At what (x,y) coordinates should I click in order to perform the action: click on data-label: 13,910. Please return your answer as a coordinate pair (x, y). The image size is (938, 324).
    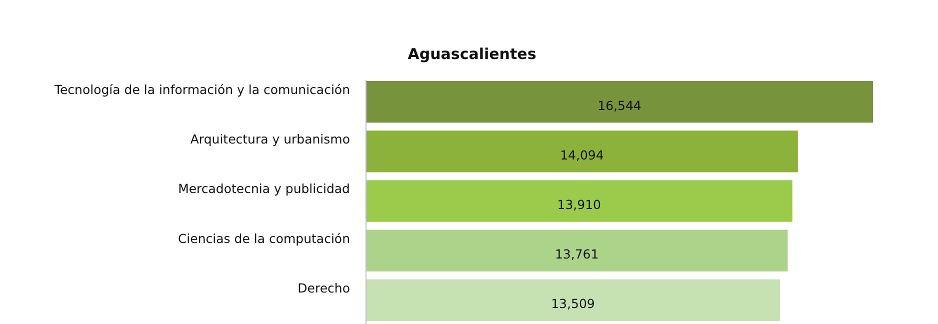
    Looking at the image, I should click on (579, 204).